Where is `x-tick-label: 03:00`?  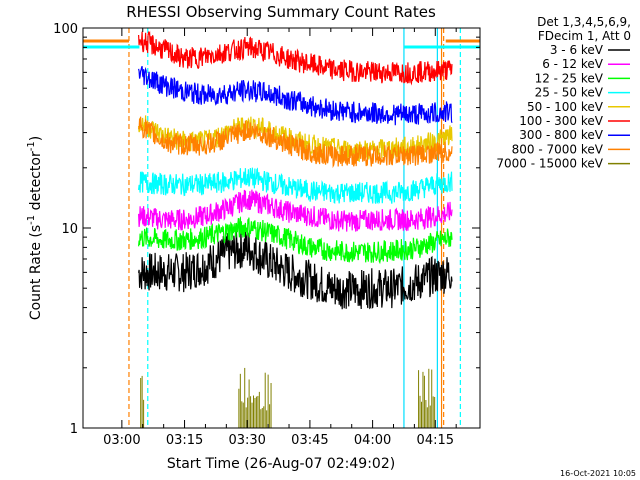 x-tick-label: 03:00 is located at coordinates (121, 440).